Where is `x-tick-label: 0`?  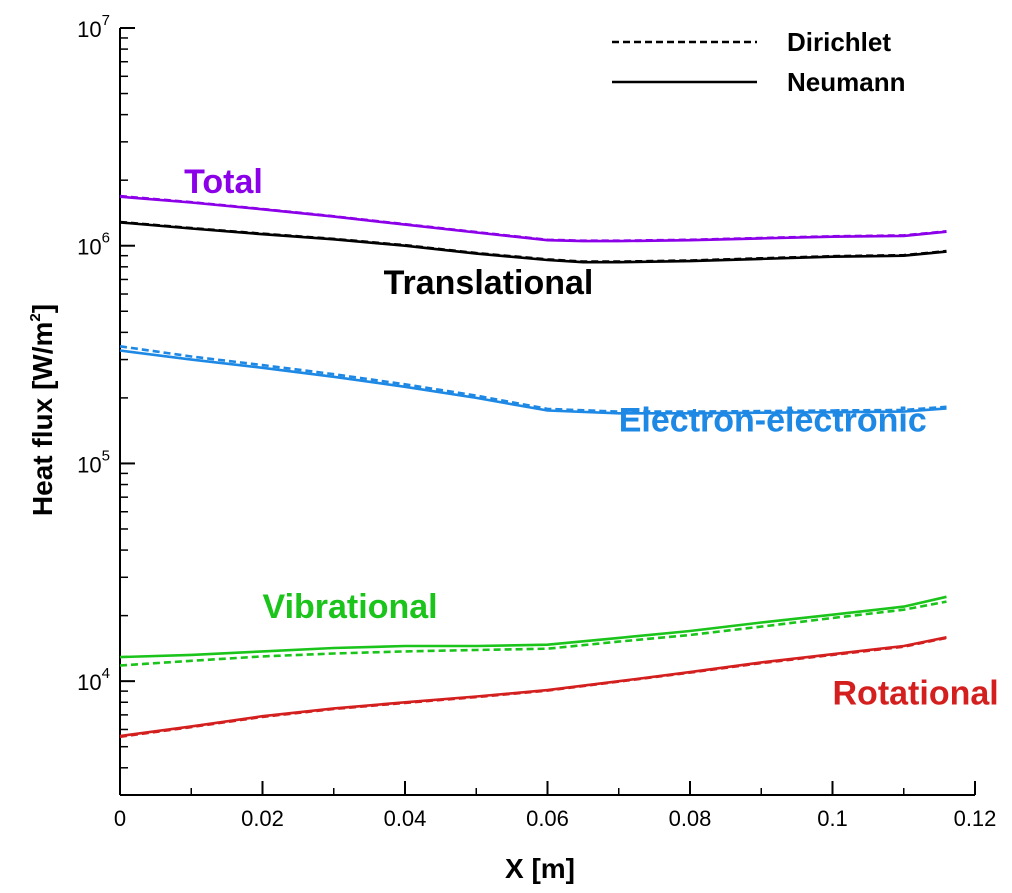
x-tick-label: 0 is located at coordinates (120, 818).